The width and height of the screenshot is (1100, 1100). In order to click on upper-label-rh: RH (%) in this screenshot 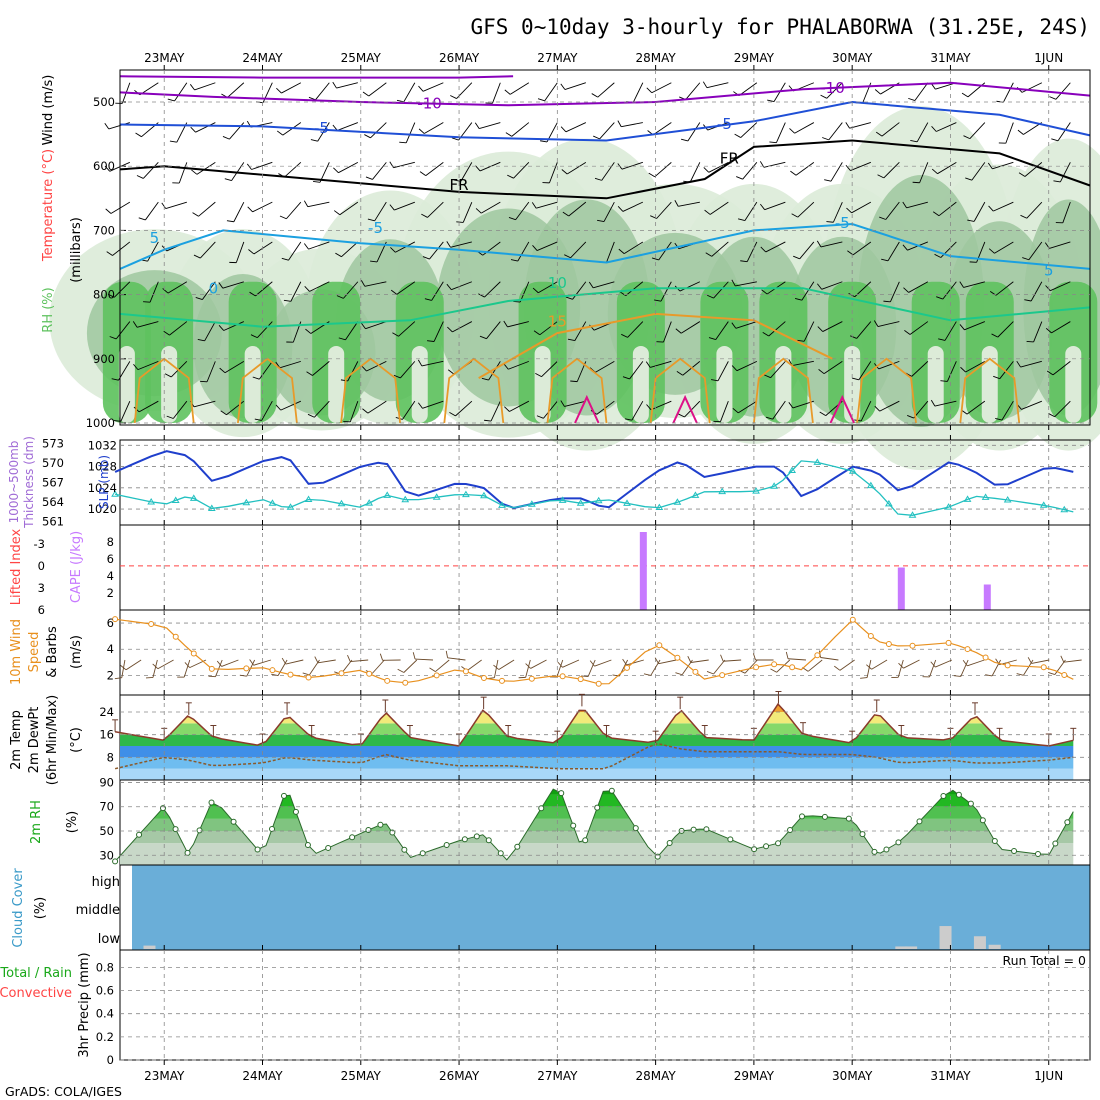, I will do `click(48, 309)`.